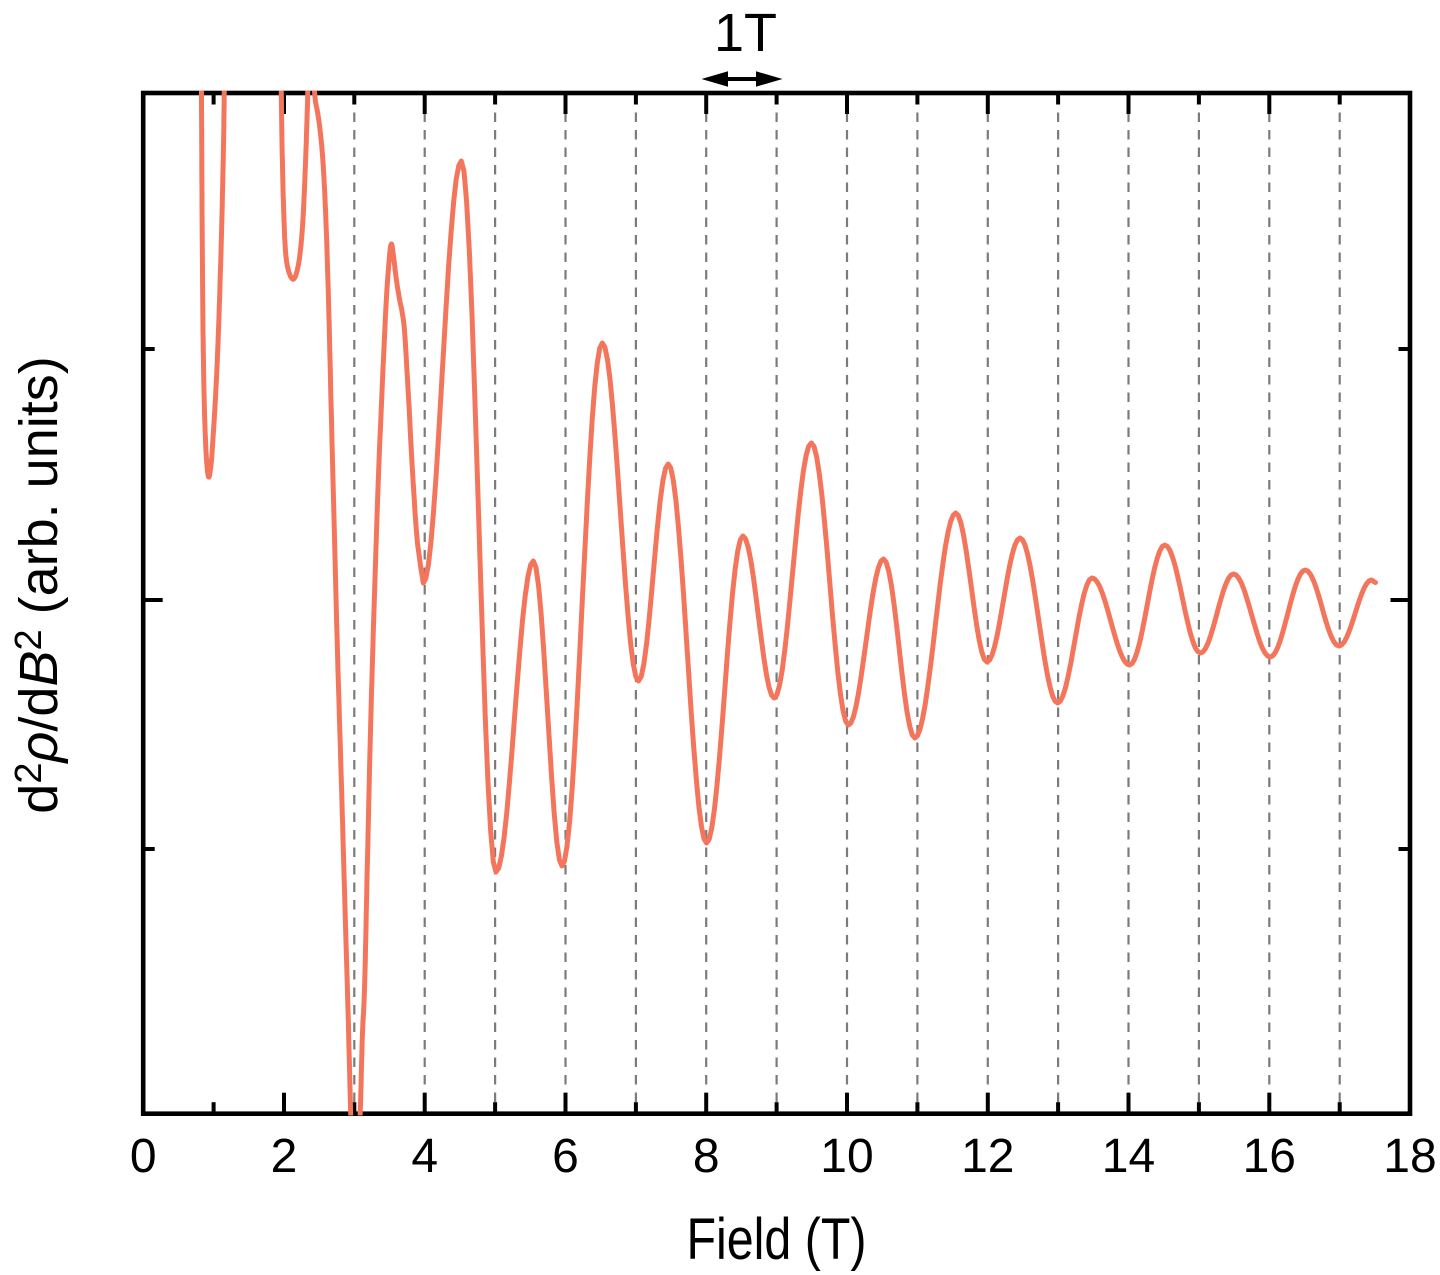 The image size is (1440, 1275). What do you see at coordinates (777, 1239) in the screenshot?
I see `svg-text: Field (T)` at bounding box center [777, 1239].